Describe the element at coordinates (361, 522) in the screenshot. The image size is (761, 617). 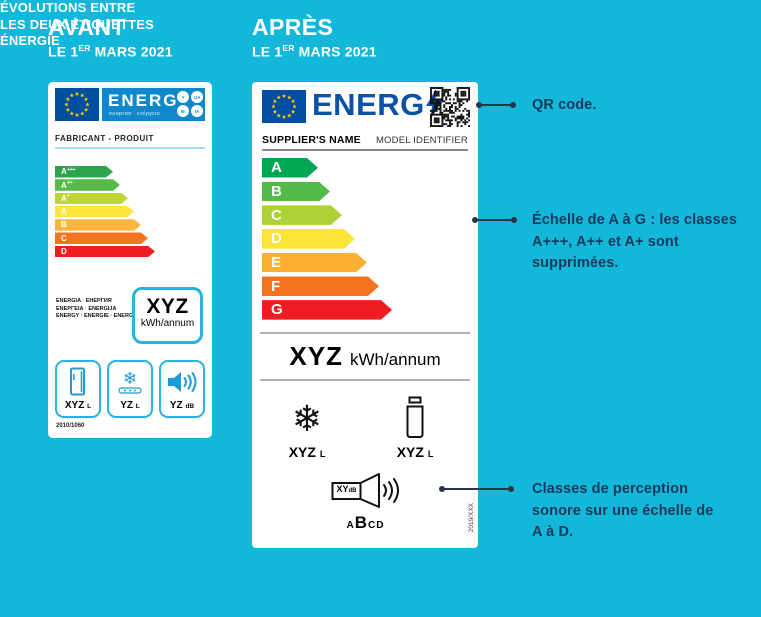
I see `noise-class-b: B` at that location.